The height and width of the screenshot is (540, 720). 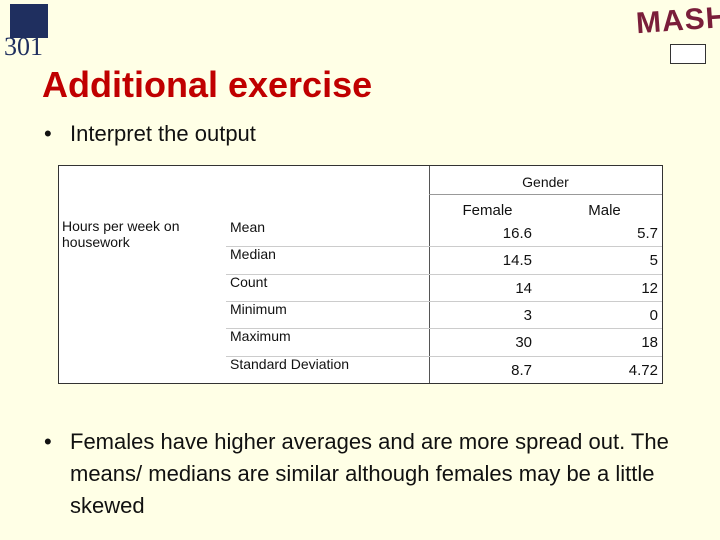 What do you see at coordinates (523, 288) in the screenshot?
I see `value: 14` at bounding box center [523, 288].